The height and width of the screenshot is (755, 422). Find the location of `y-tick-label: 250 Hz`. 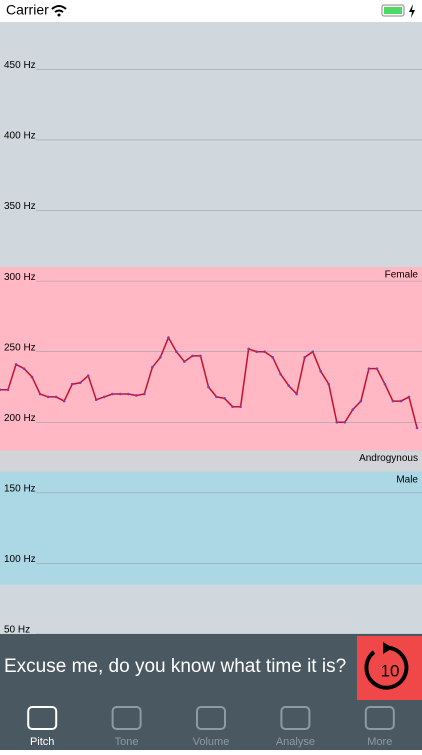

y-tick-label: 250 Hz is located at coordinates (20, 347).